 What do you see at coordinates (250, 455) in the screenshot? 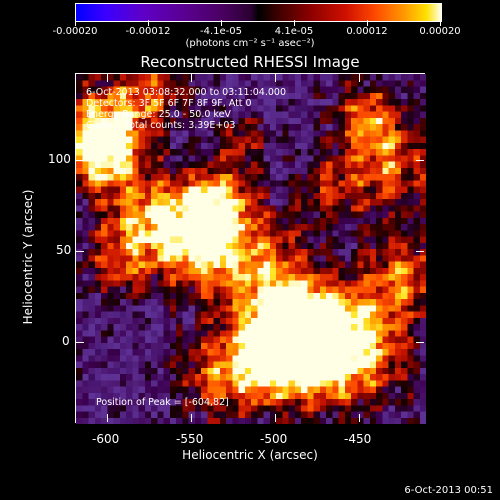
I see `x-axis-label: Heliocentric X (arcsec)` at bounding box center [250, 455].